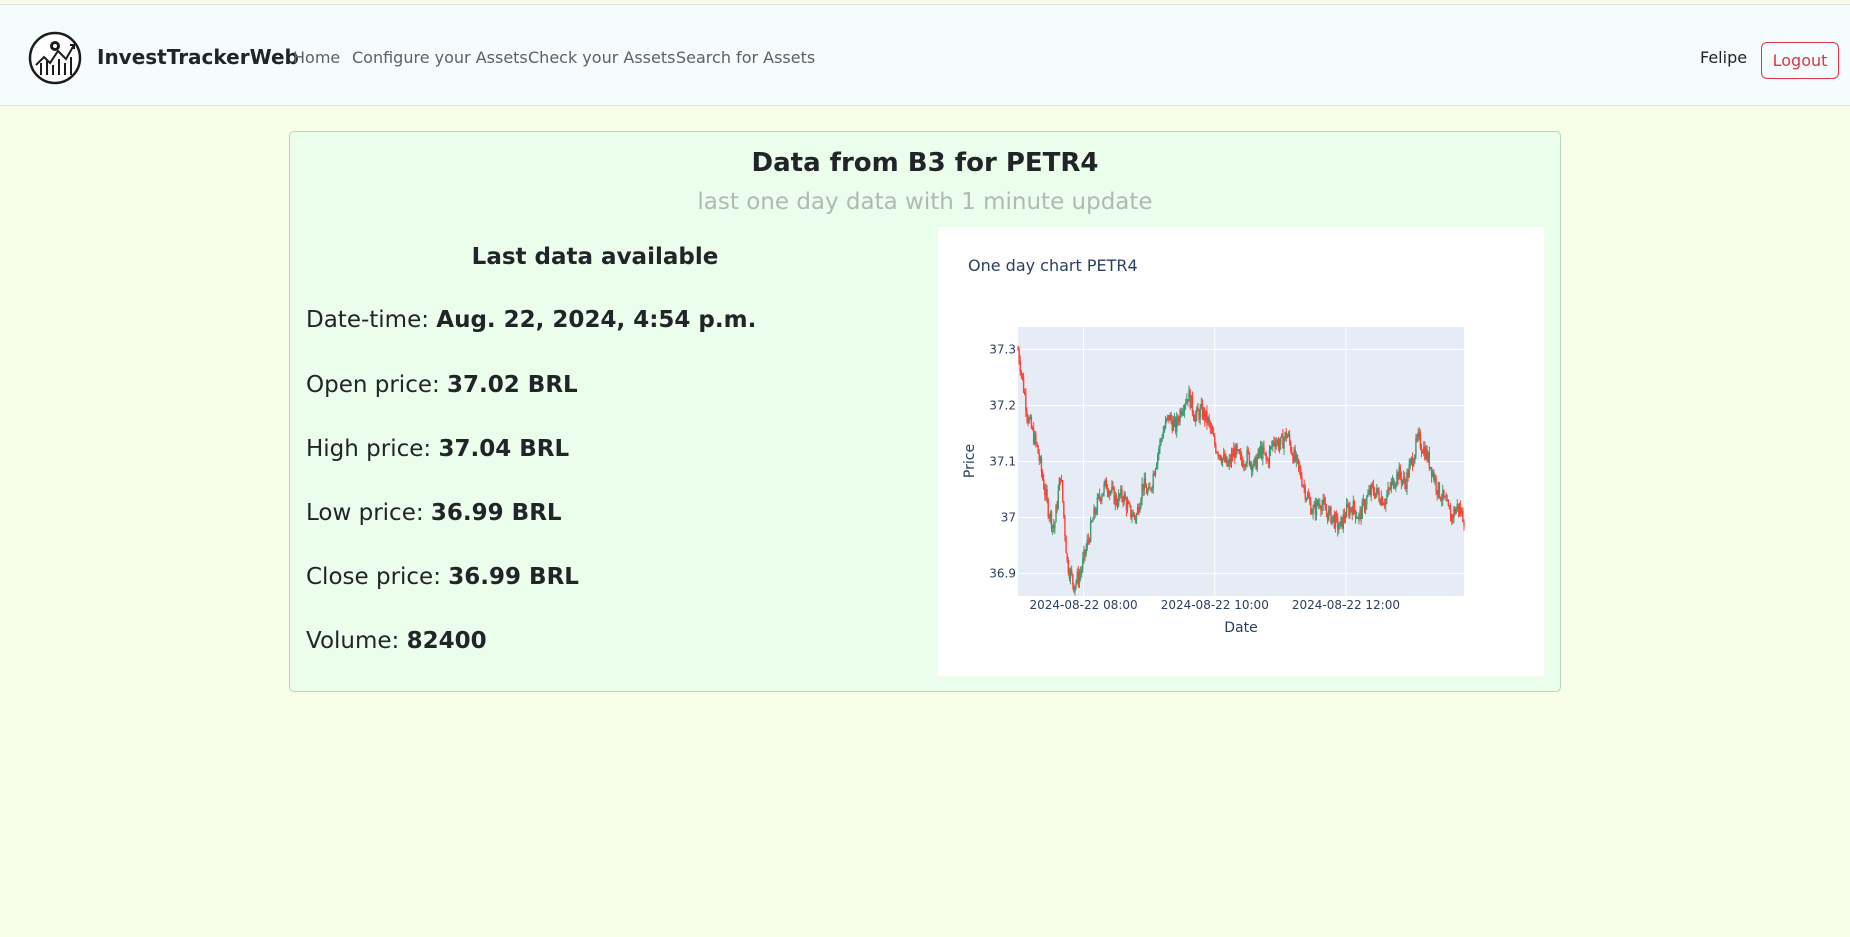  Describe the element at coordinates (317, 57) in the screenshot. I see `nav-link-home: Home` at that location.